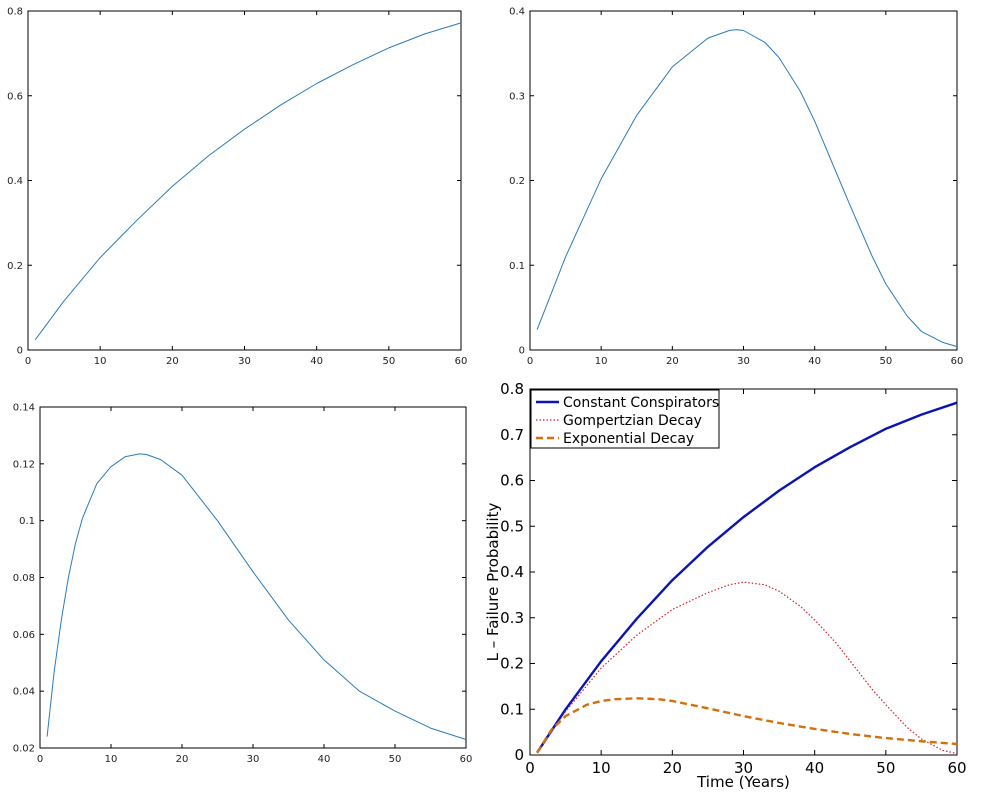 The height and width of the screenshot is (795, 982). I want to click on y-tick-label: 0.08, so click(24, 578).